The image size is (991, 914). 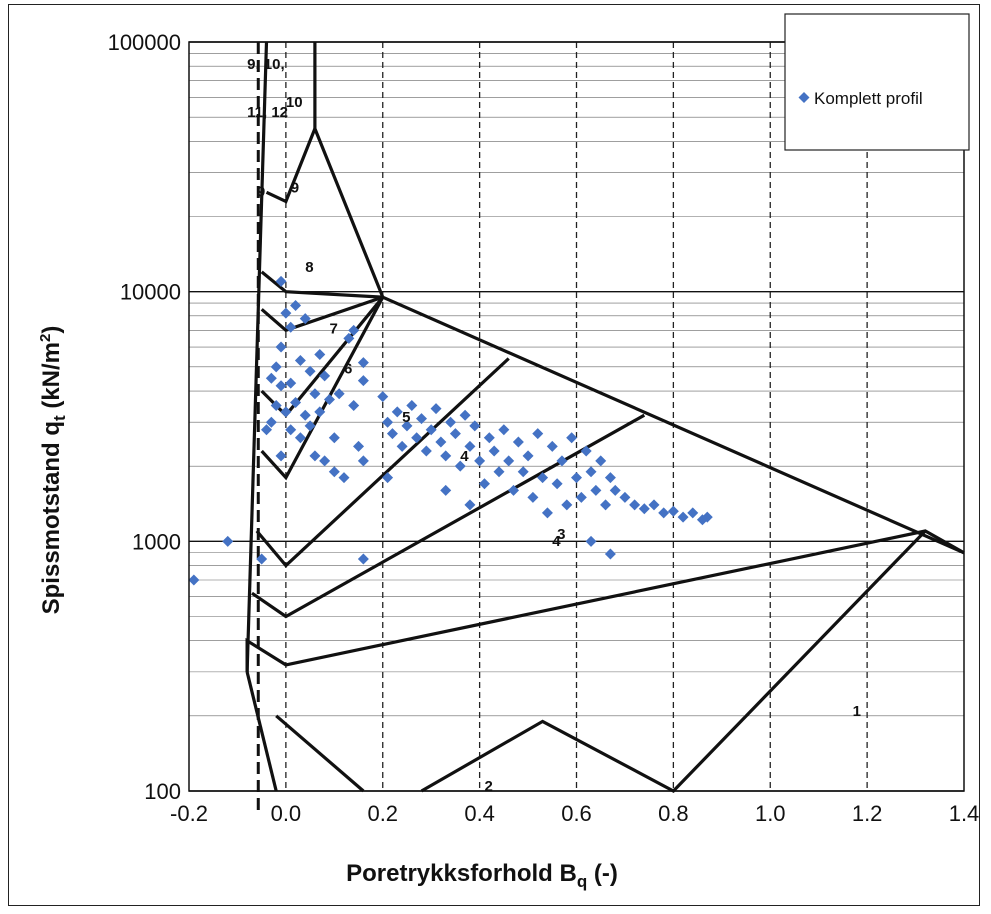 I want to click on y-axis-title: Spissmotstand qt (kN/m2), so click(x=53, y=470).